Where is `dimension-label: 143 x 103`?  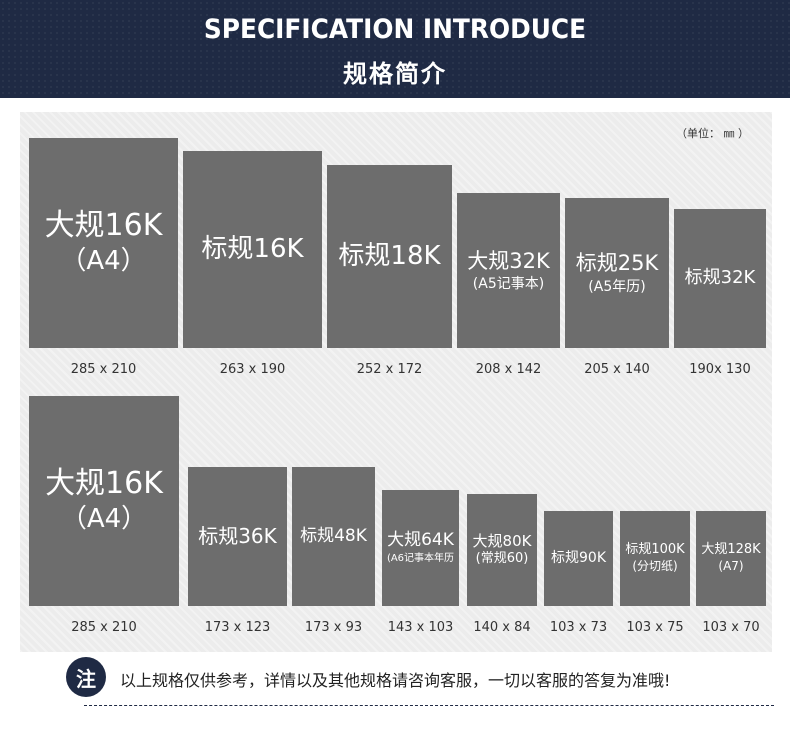 dimension-label: 143 x 103 is located at coordinates (420, 627).